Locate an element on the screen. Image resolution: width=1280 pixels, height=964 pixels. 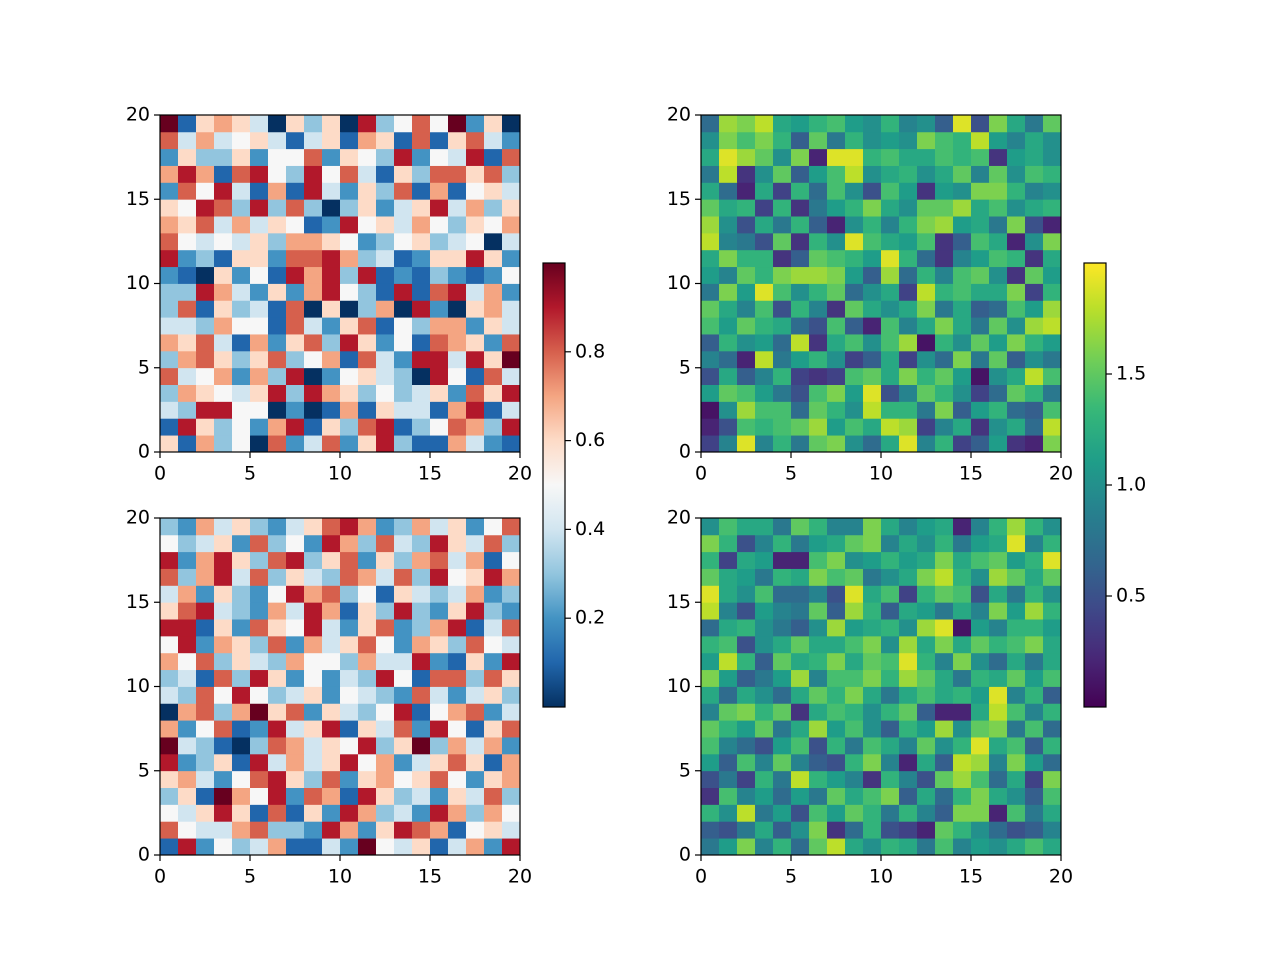
x-tick-label: 15 is located at coordinates (430, 877).